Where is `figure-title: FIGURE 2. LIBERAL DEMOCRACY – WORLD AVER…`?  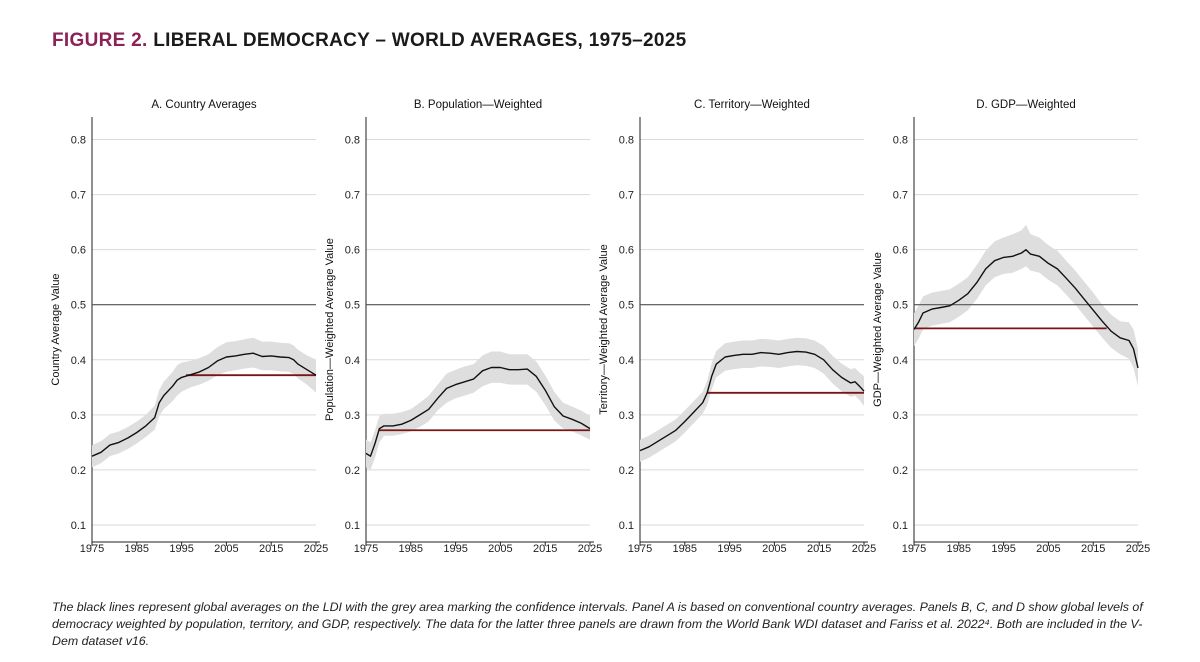 figure-title: FIGURE 2. LIBERAL DEMOCRACY – WORLD AVER… is located at coordinates (369, 41).